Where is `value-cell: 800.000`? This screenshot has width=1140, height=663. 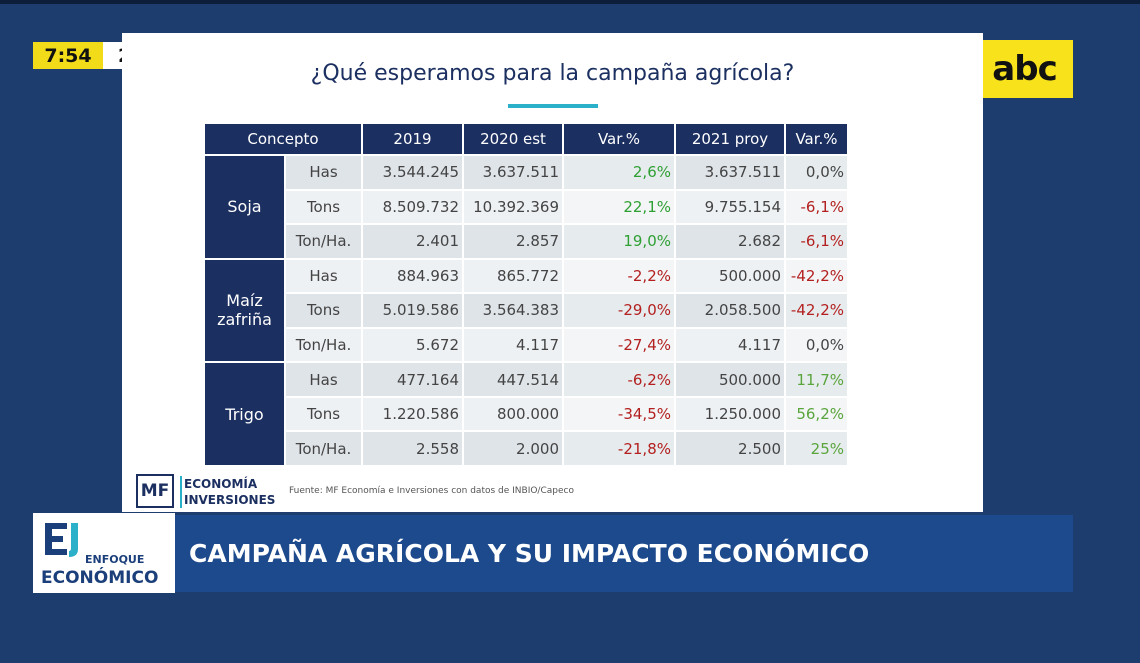
value-cell: 800.000 is located at coordinates (513, 414).